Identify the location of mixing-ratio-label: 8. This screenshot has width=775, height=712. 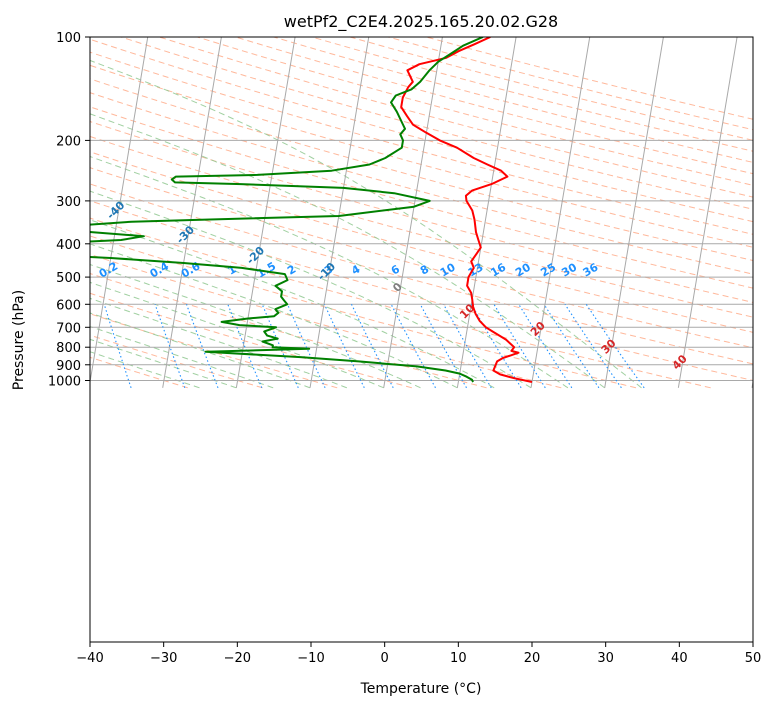
(424, 270).